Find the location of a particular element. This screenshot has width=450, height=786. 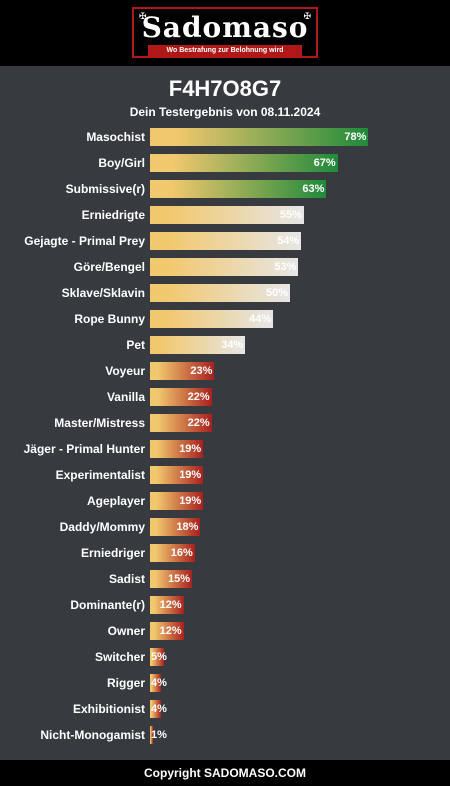

category-label: Rigger is located at coordinates (125, 683).